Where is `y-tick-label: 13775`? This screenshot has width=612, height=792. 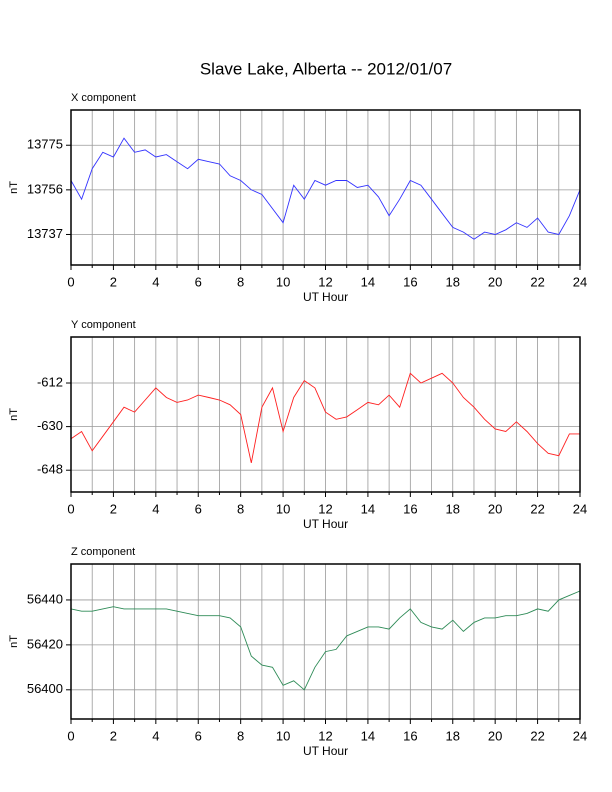
y-tick-label: 13775 is located at coordinates (45, 144).